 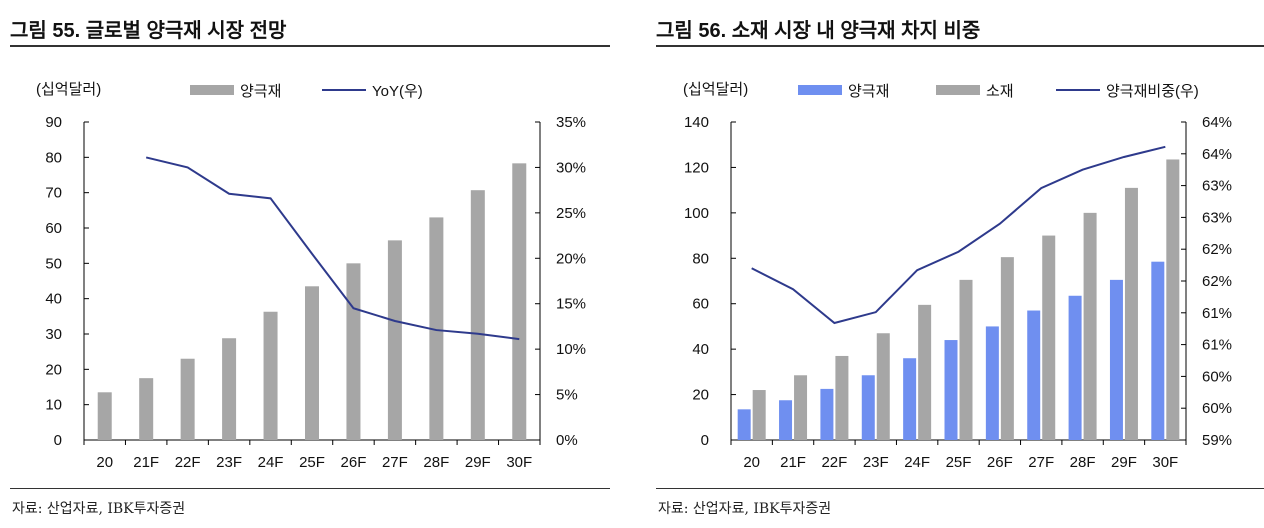 What do you see at coordinates (958, 235) in the screenshot?
I see `chart2-line-series` at bounding box center [958, 235].